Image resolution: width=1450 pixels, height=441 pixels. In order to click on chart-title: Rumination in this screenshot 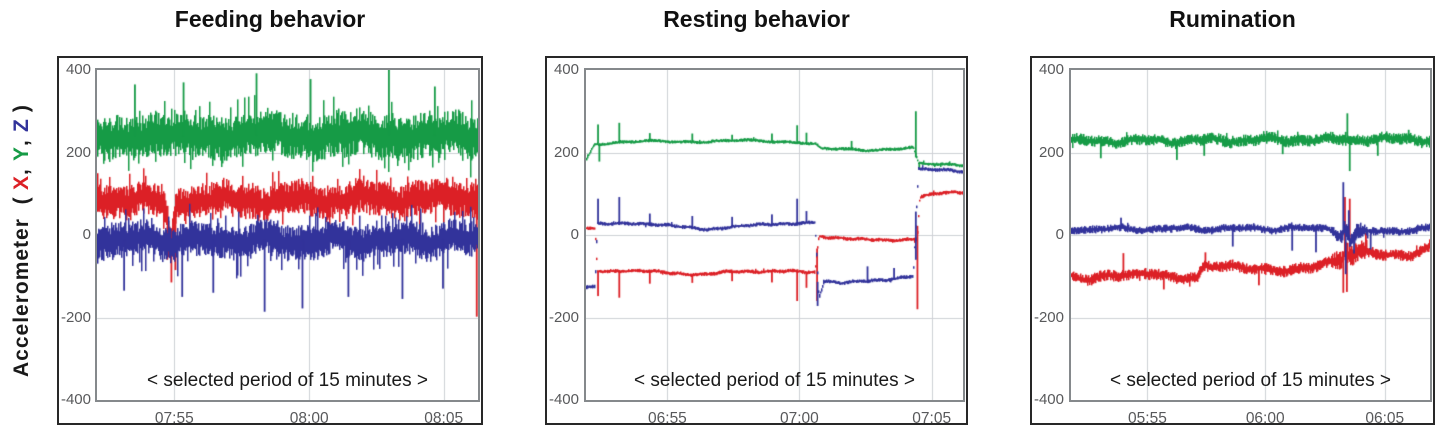, I will do `click(1232, 19)`.